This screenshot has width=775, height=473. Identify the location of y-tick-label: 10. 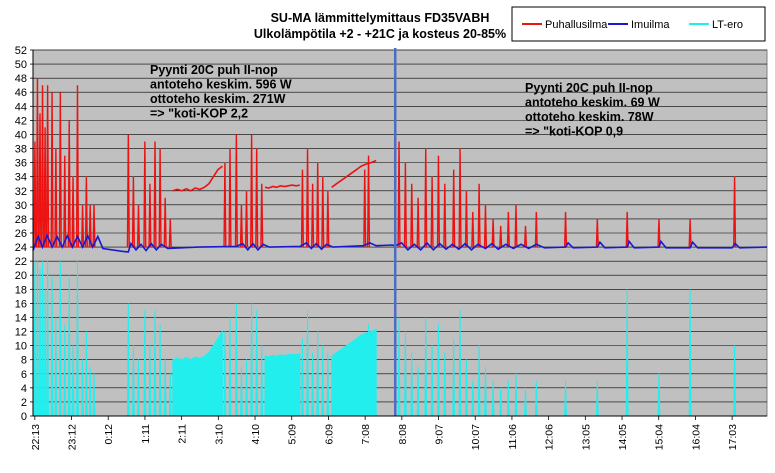
(21, 347).